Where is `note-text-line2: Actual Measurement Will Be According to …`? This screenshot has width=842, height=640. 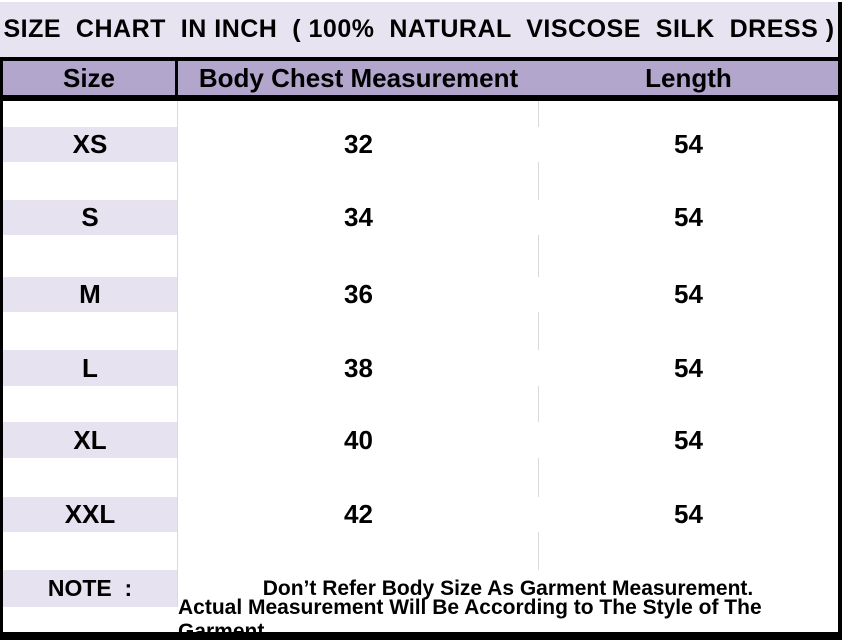
note-text-line2: Actual Measurement Will Be According to … is located at coordinates (470, 617).